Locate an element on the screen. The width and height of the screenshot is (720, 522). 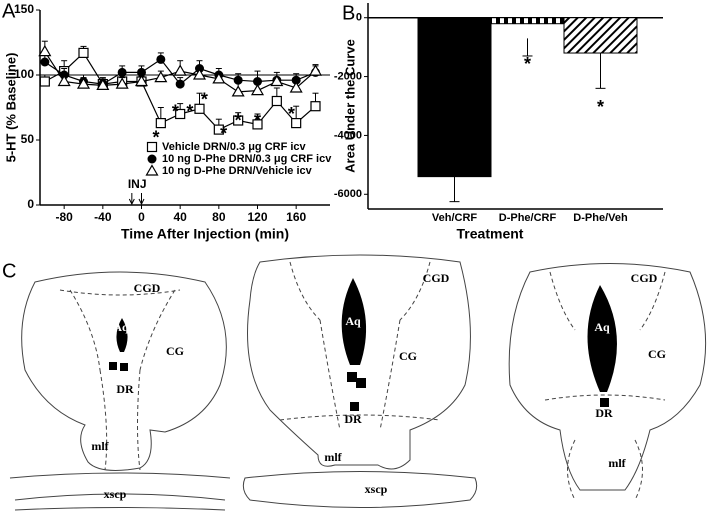
y-axis-label: 5-HT (% Baseline) is located at coordinates (10, 108).